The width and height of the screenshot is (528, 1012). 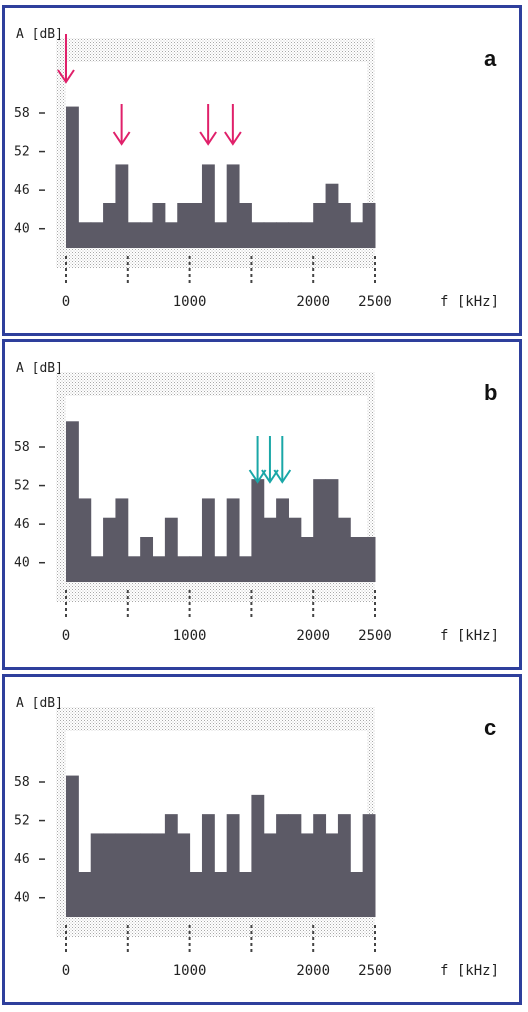 What do you see at coordinates (490, 392) in the screenshot?
I see `panel-letter: b` at bounding box center [490, 392].